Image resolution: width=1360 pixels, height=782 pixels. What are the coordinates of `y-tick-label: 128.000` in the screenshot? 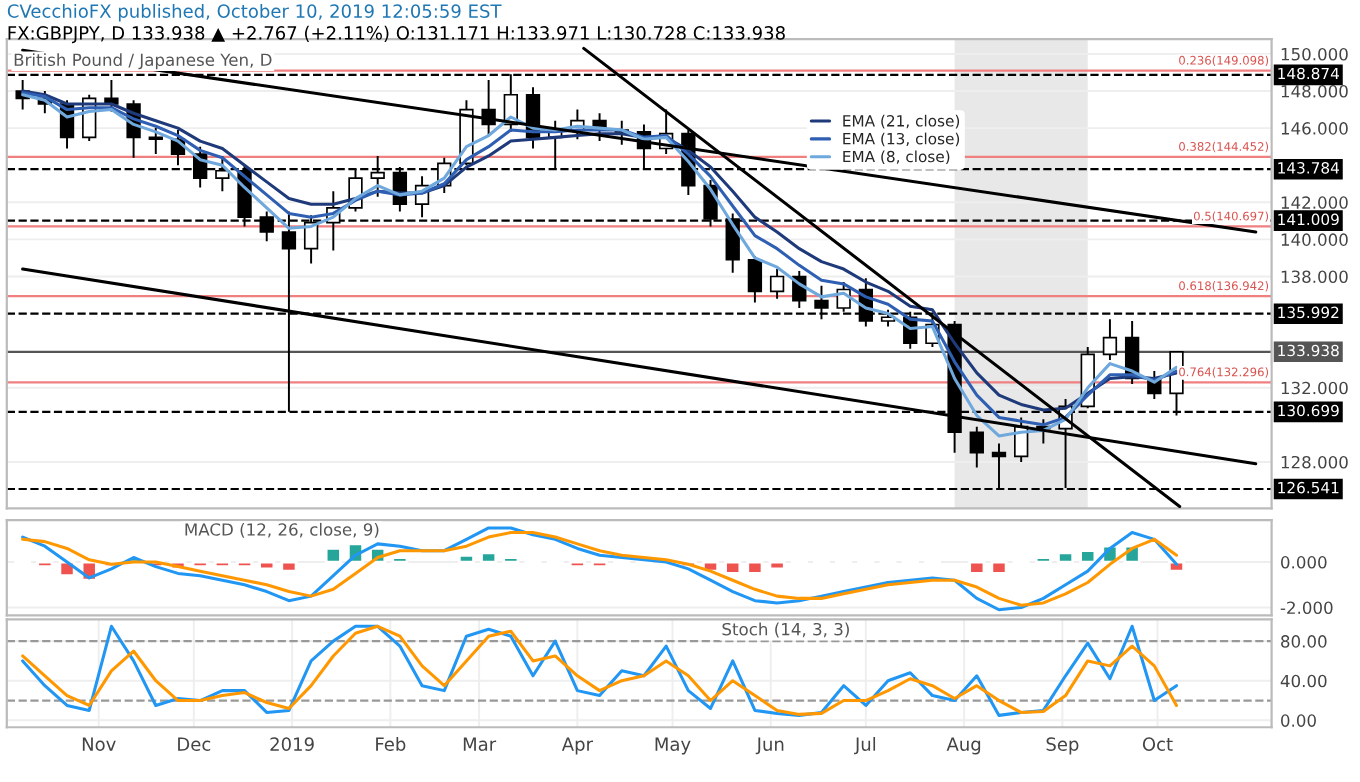 It's located at (1314, 462).